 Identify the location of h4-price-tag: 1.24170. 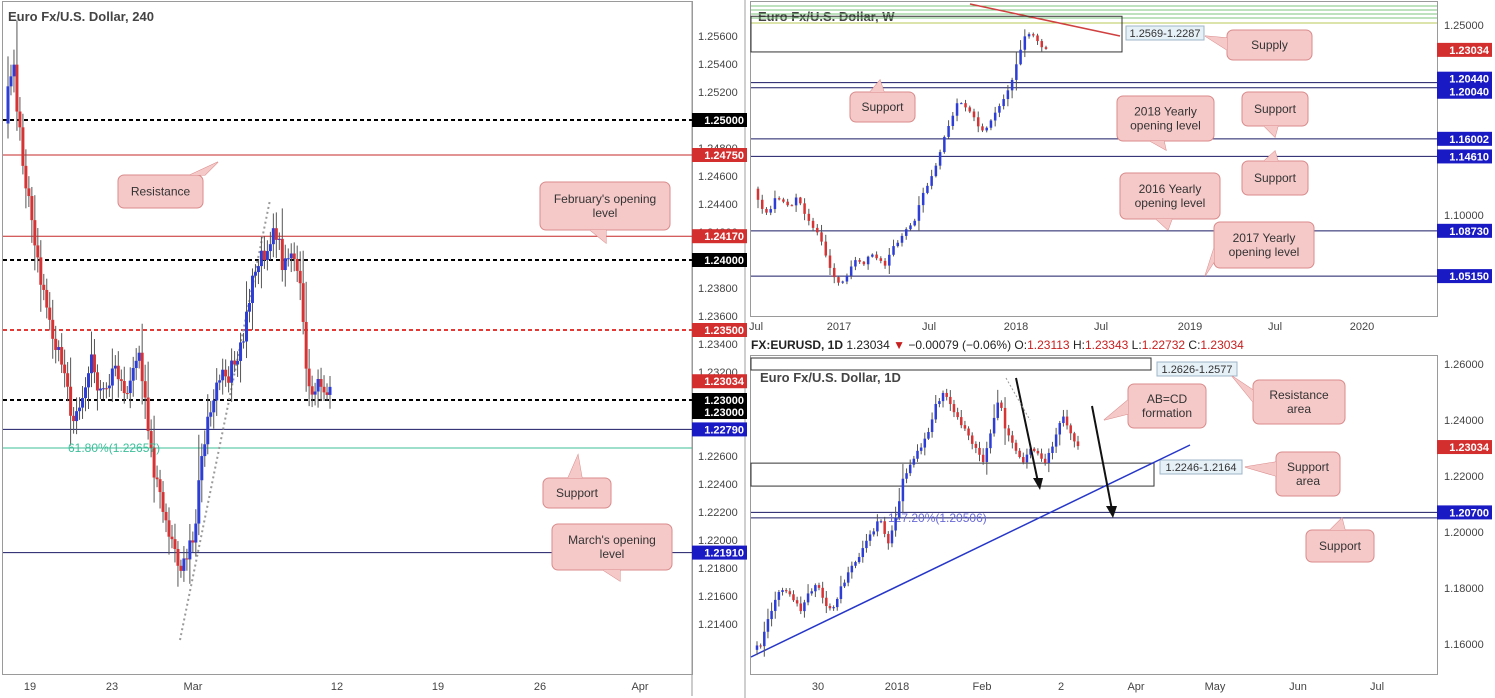
(719, 236).